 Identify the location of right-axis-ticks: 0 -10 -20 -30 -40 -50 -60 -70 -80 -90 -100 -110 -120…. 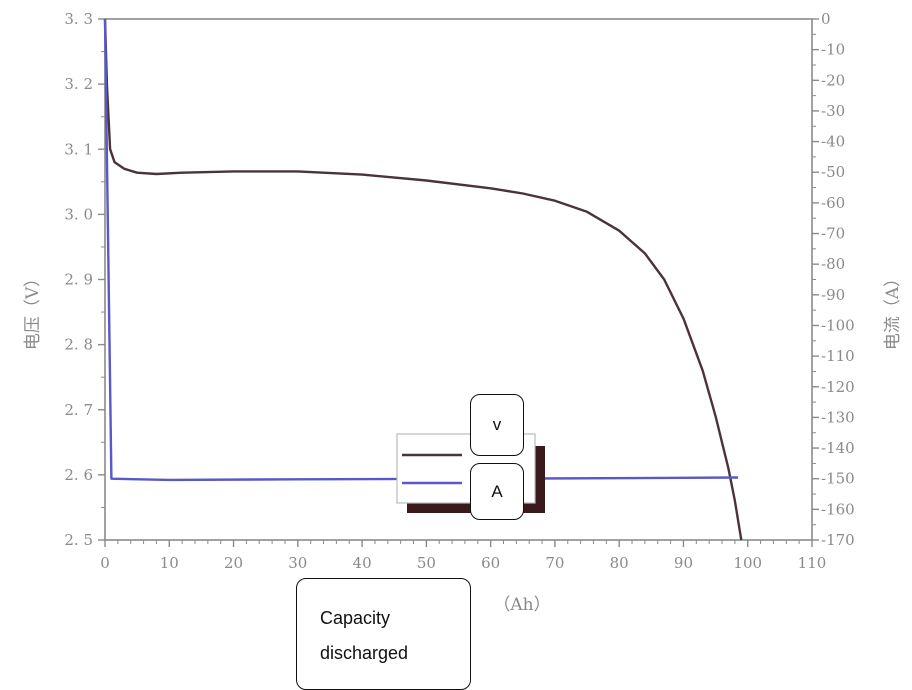
(833, 279).